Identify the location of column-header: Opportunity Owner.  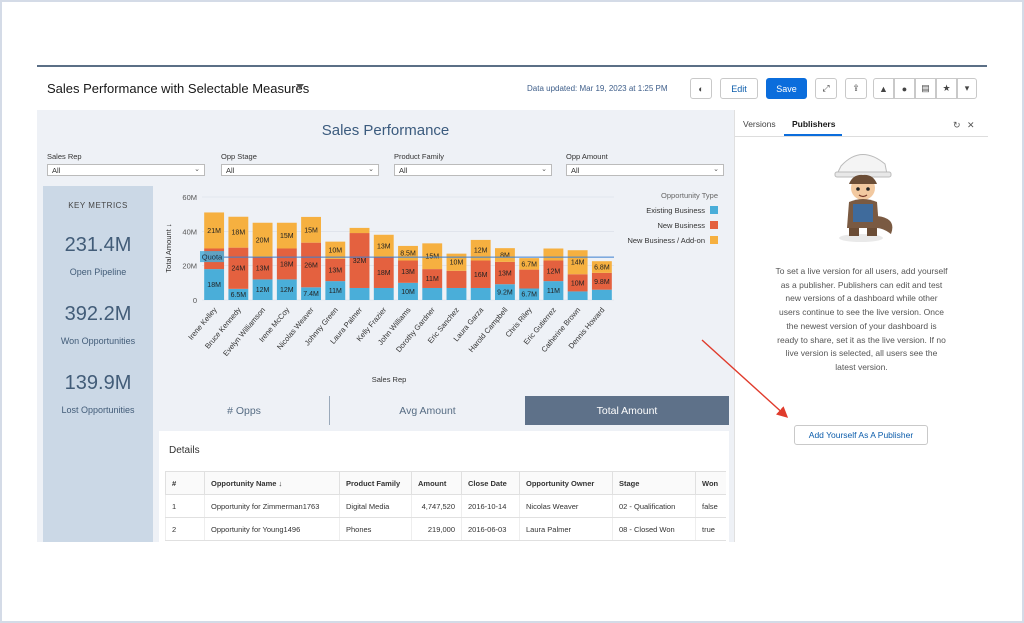
(566, 483).